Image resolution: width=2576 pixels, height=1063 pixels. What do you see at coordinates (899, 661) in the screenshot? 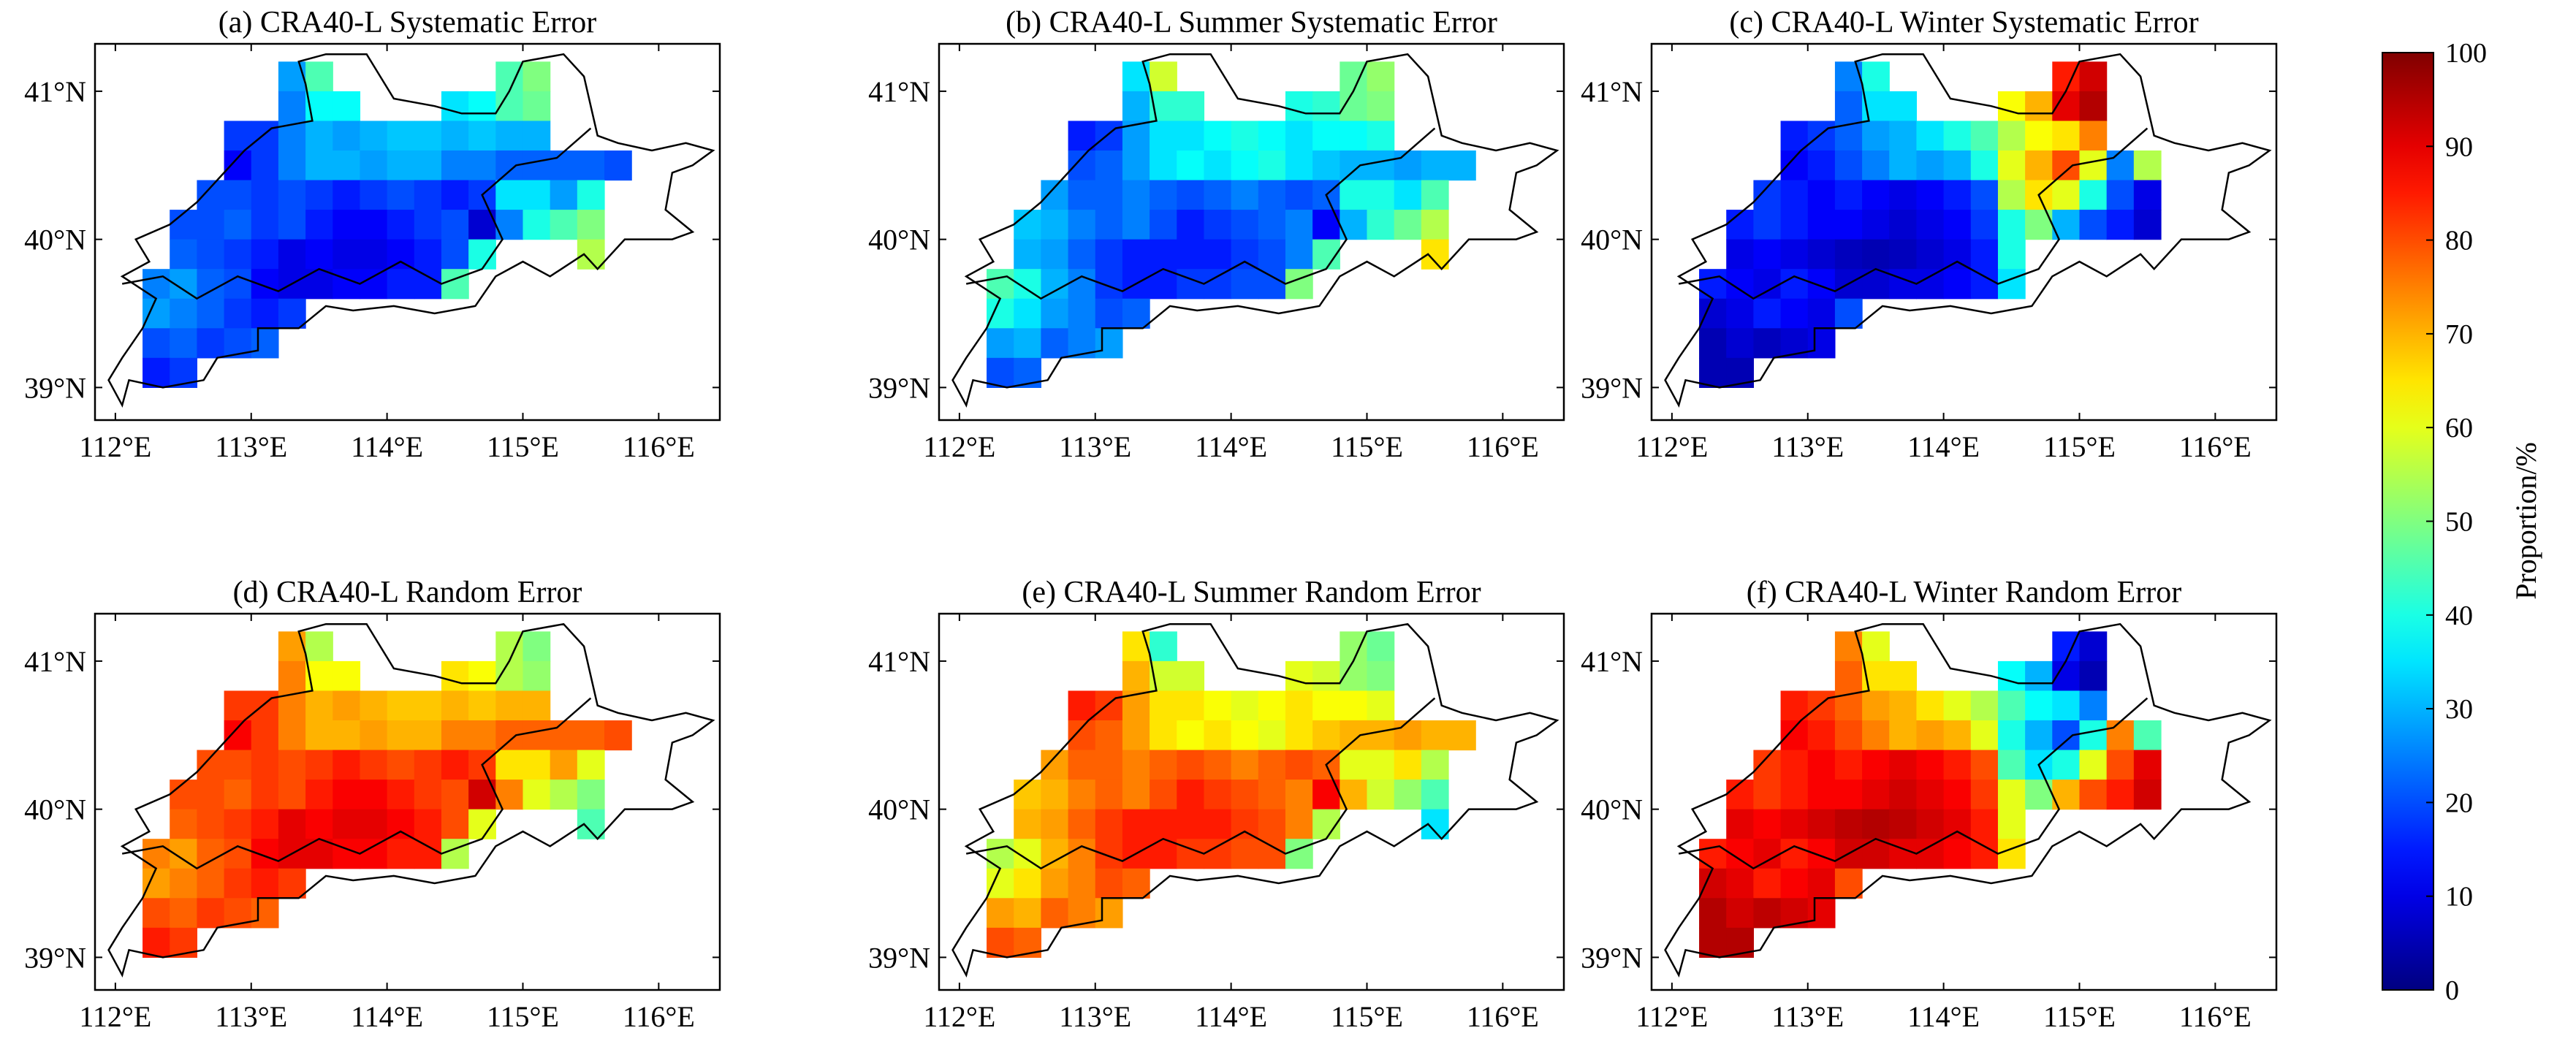
I see `y-tick-label: 41°N` at bounding box center [899, 661].